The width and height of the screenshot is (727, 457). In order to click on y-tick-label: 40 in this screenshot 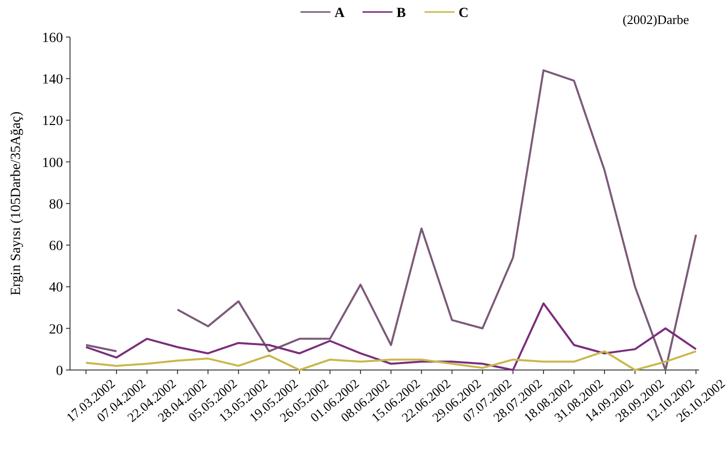, I will do `click(56, 288)`.